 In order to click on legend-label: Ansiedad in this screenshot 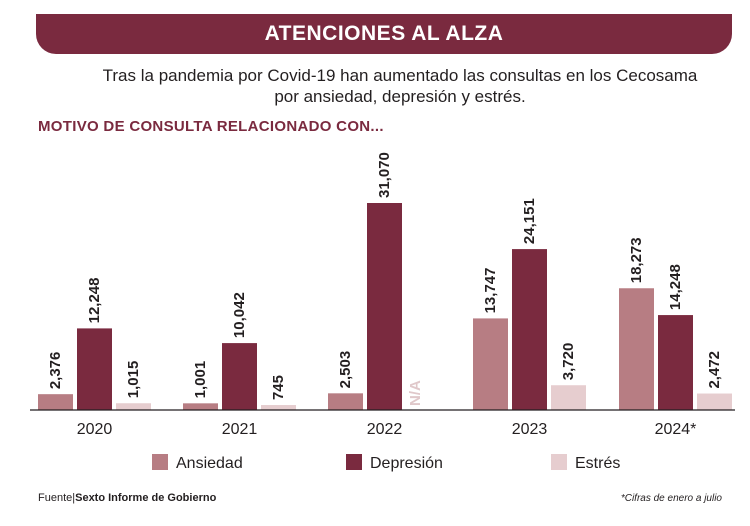, I will do `click(209, 463)`.